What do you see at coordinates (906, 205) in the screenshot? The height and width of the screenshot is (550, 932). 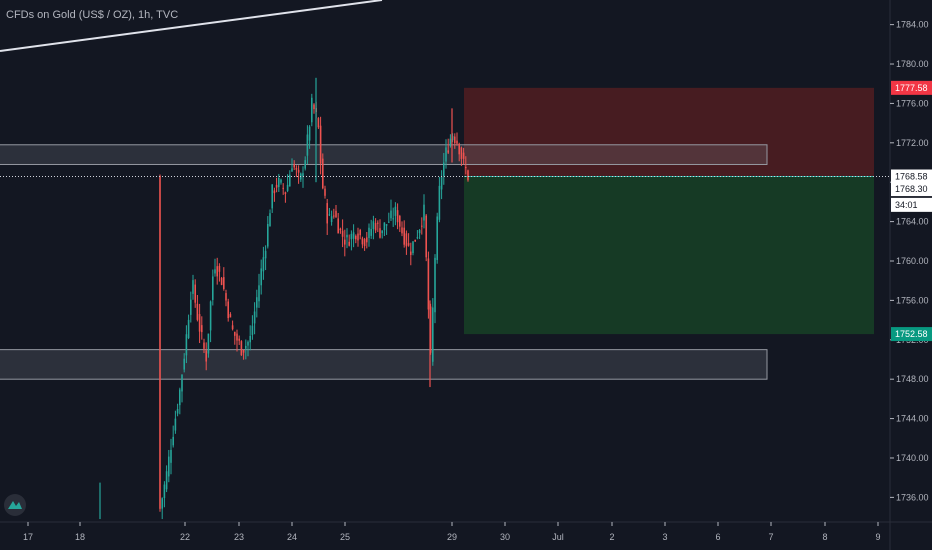 I see `countdown-label: 34:01` at bounding box center [906, 205].